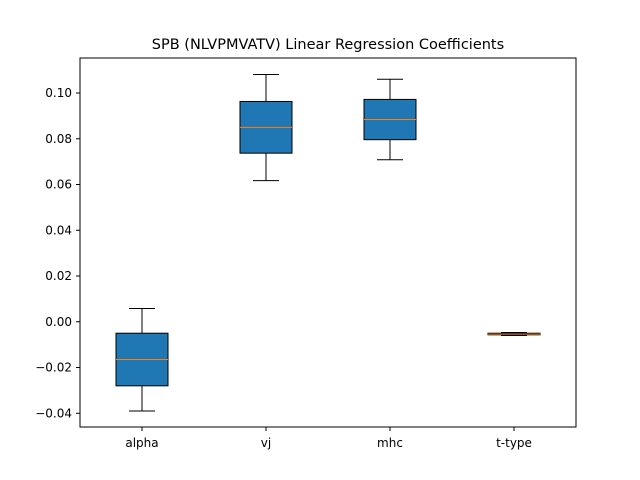 The height and width of the screenshot is (480, 640). What do you see at coordinates (58, 185) in the screenshot?
I see `y-tick-label: 0.06` at bounding box center [58, 185].